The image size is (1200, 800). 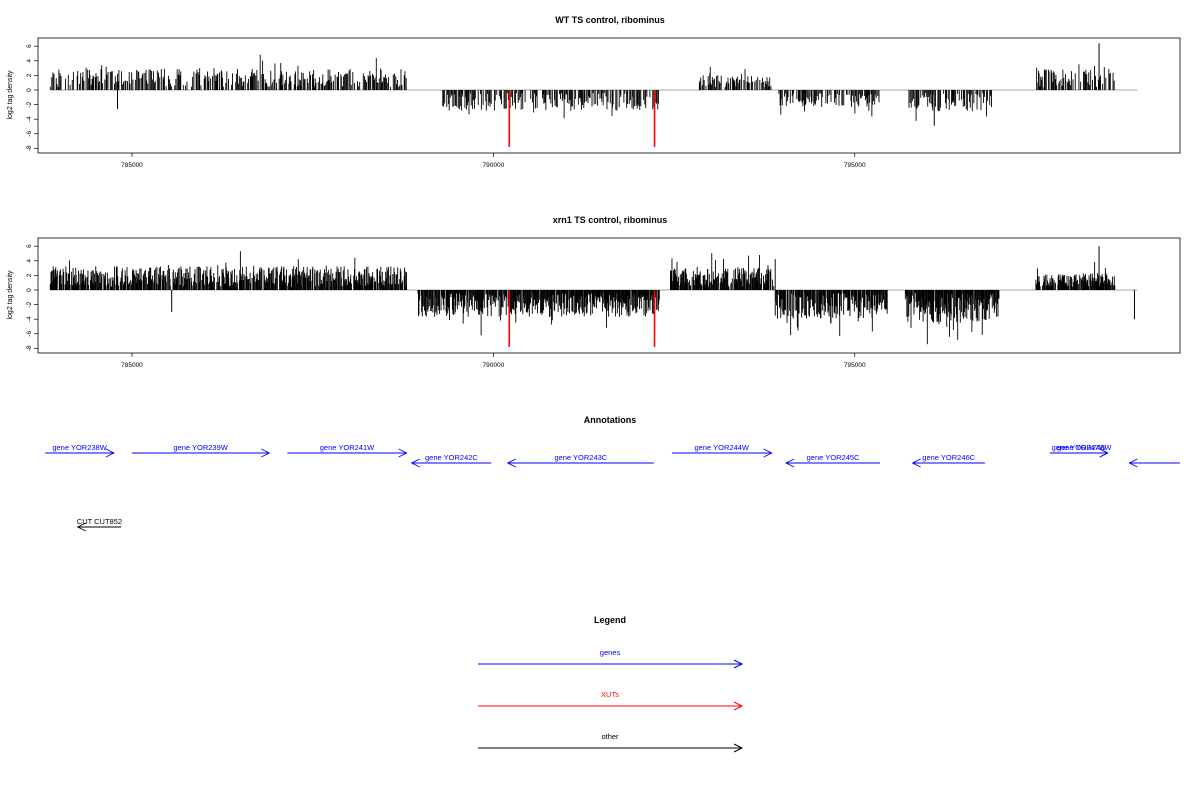 What do you see at coordinates (610, 620) in the screenshot?
I see `legend-title: Legend` at bounding box center [610, 620].